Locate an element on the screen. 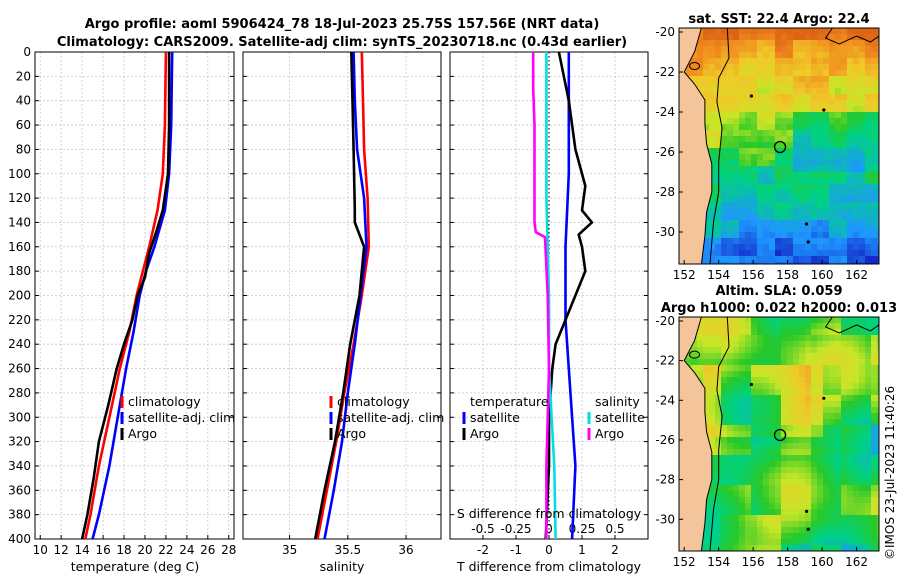 This screenshot has width=900, height=580. y-tick-label: 220 is located at coordinates (19, 320).